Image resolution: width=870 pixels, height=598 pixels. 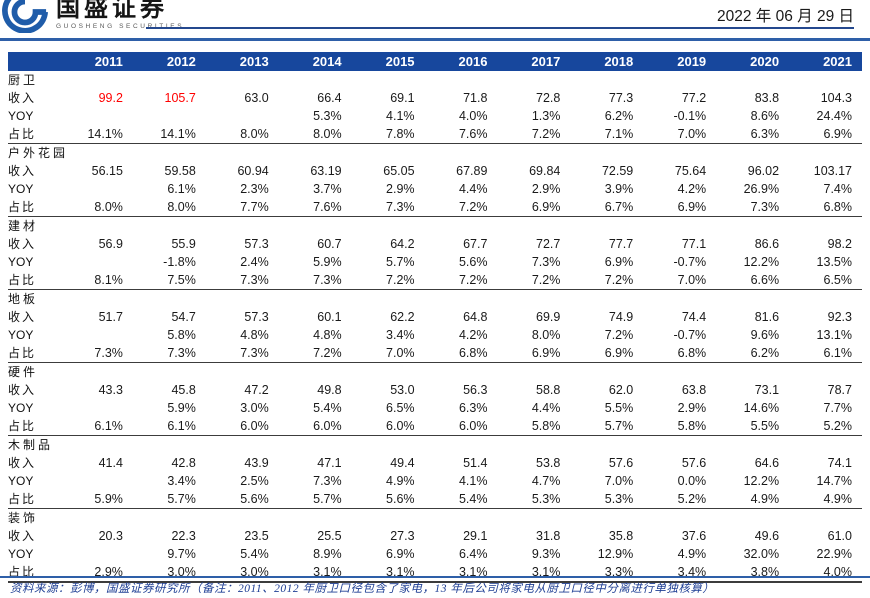 What do you see at coordinates (690, 116) in the screenshot?
I see `value-cell: -0.1%` at bounding box center [690, 116].